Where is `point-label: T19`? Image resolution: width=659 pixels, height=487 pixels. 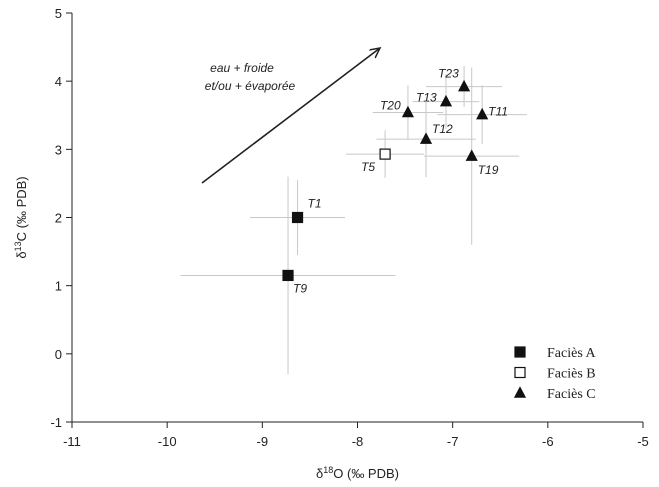
point-label: T19 is located at coordinates (488, 170).